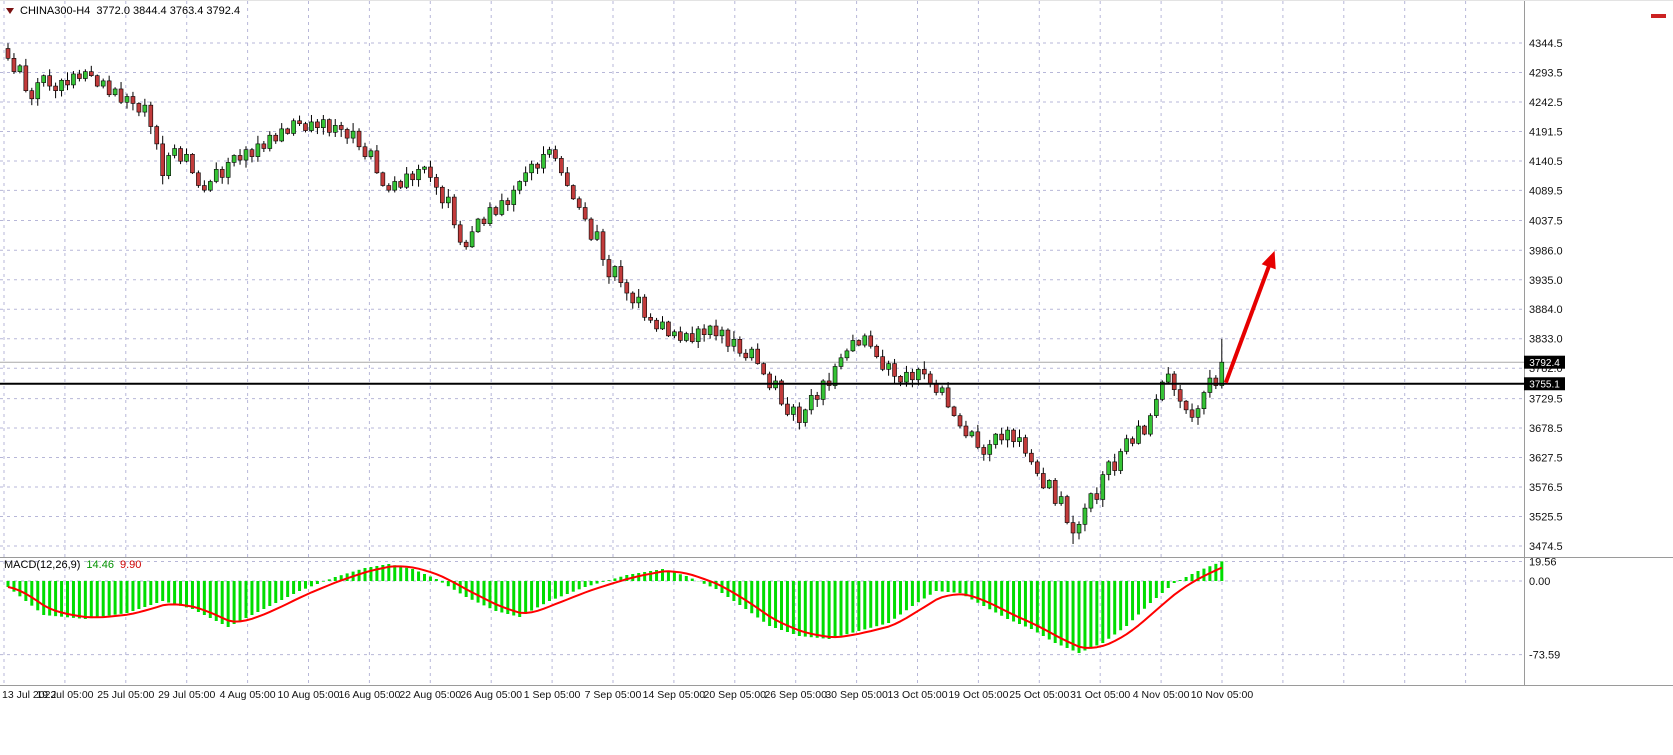 The height and width of the screenshot is (755, 1673). What do you see at coordinates (1544, 384) in the screenshot?
I see `bid-price-marker-box` at bounding box center [1544, 384].